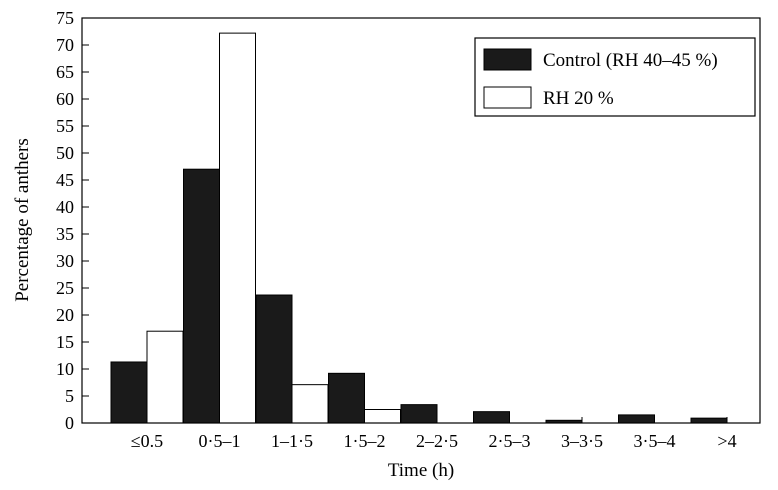 This screenshot has width=778, height=490. Describe the element at coordinates (507, 97) in the screenshot. I see `legend-swatch-rh20` at that location.